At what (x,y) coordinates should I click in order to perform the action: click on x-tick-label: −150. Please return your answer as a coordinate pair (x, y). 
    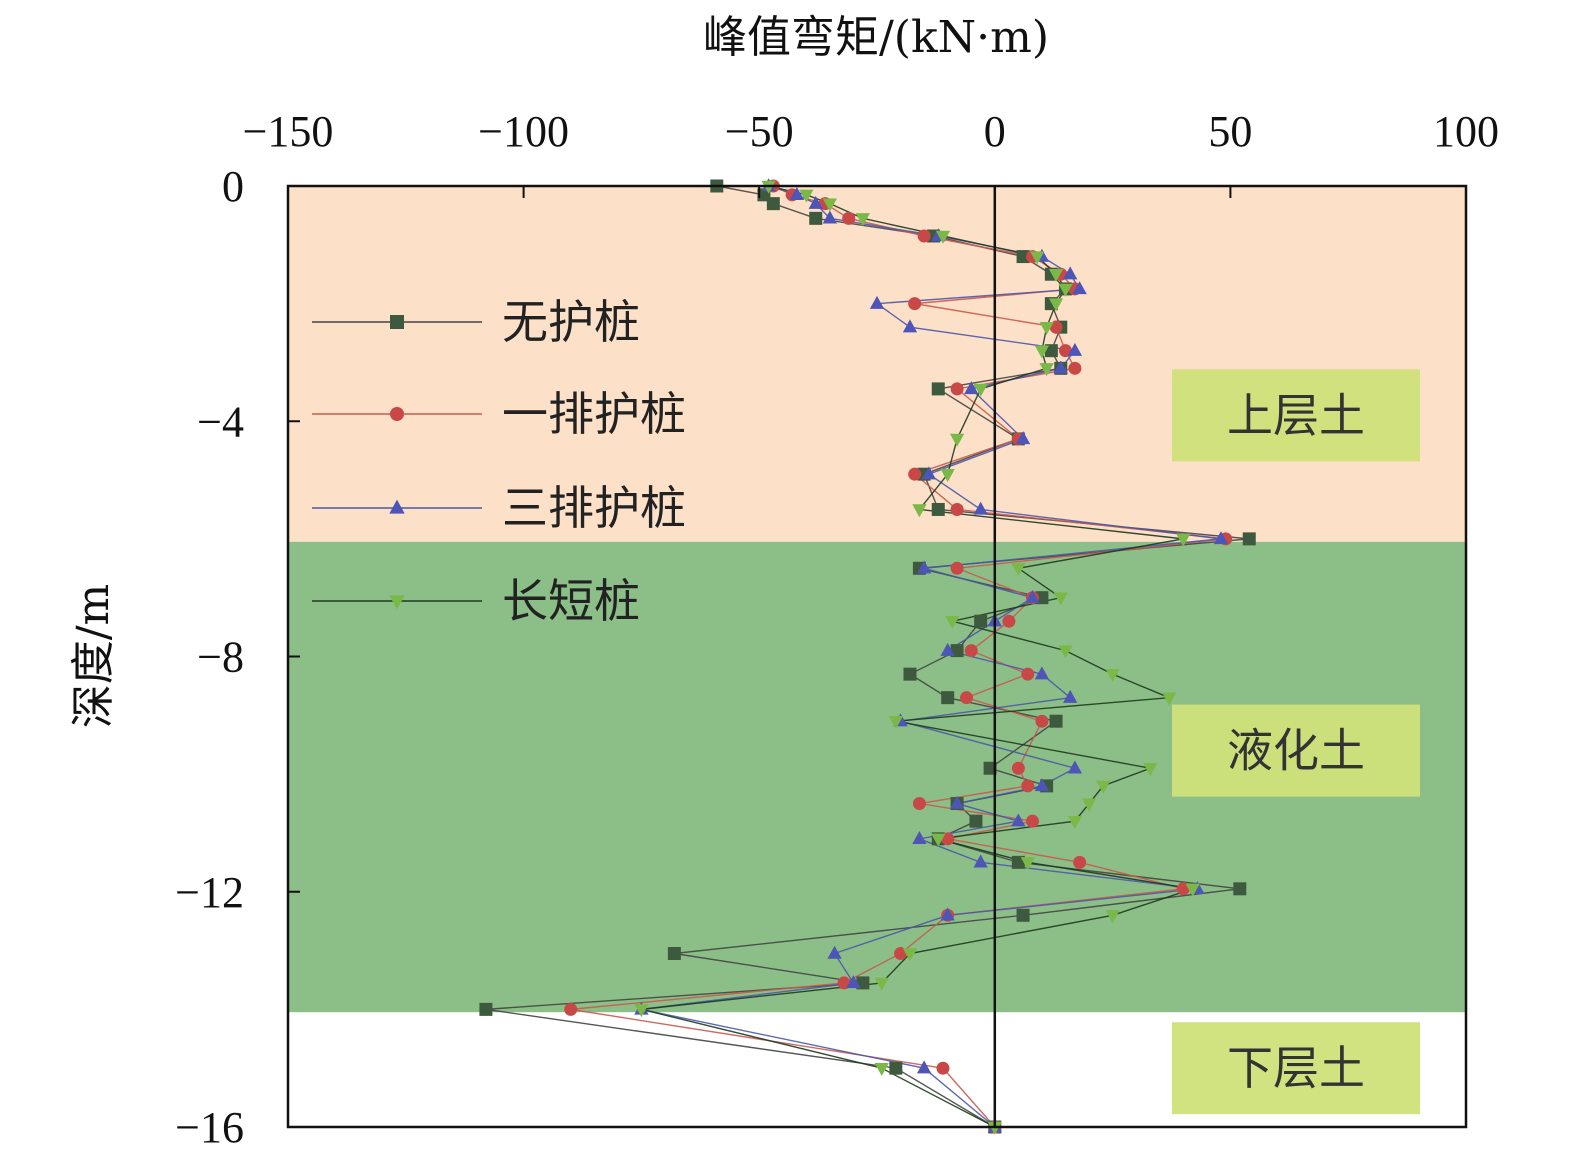
    Looking at the image, I should click on (288, 131).